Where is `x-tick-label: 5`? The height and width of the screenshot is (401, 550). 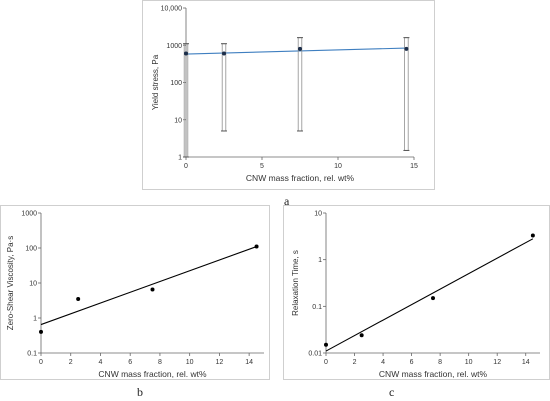 x-tick-label: 5 is located at coordinates (262, 166).